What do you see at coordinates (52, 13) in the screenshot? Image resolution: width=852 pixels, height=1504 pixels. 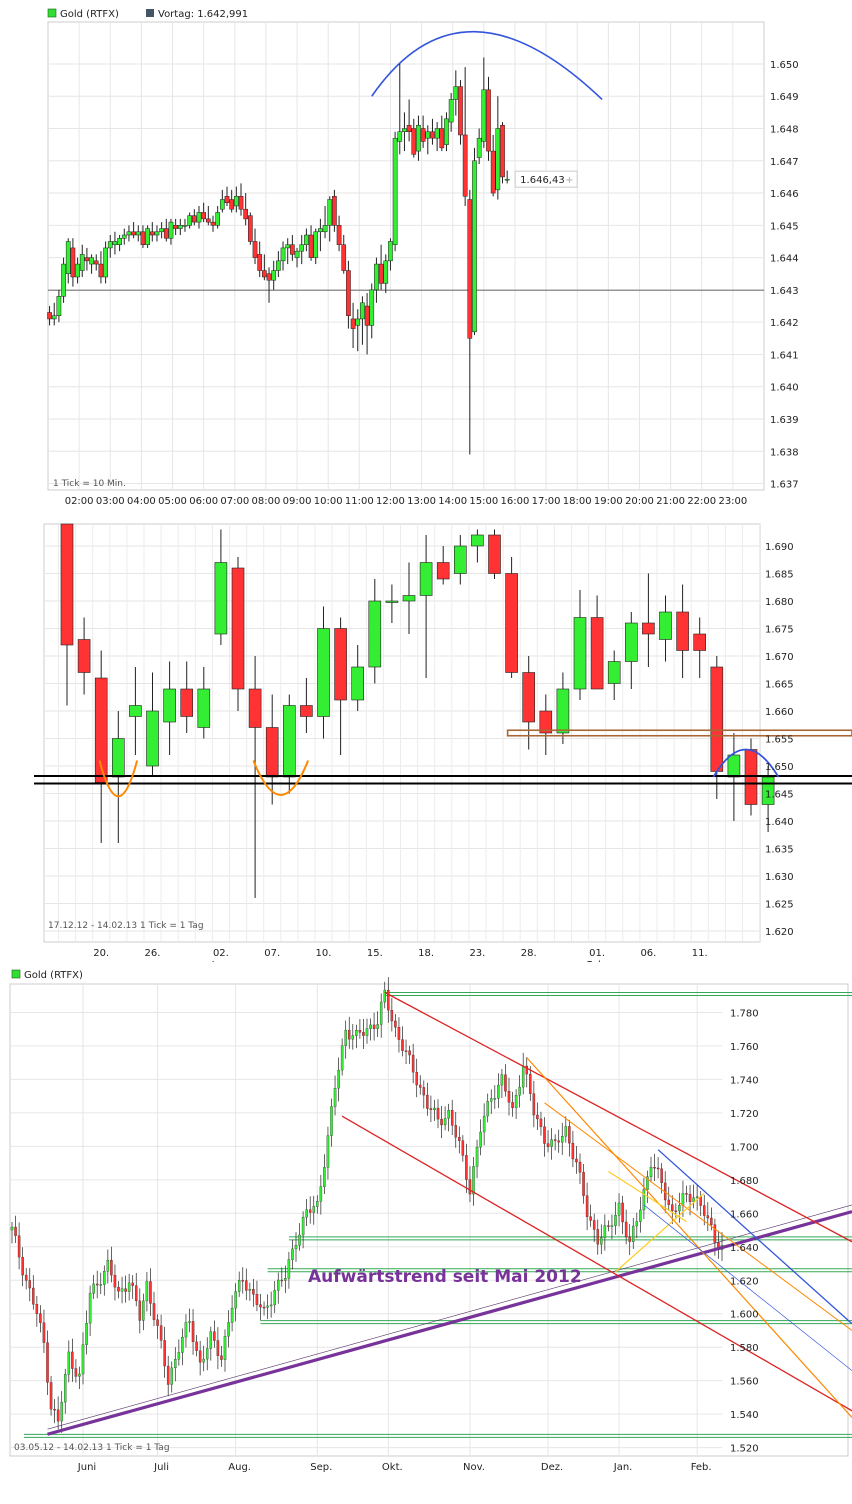 I see `legend-swatch-gold` at bounding box center [52, 13].